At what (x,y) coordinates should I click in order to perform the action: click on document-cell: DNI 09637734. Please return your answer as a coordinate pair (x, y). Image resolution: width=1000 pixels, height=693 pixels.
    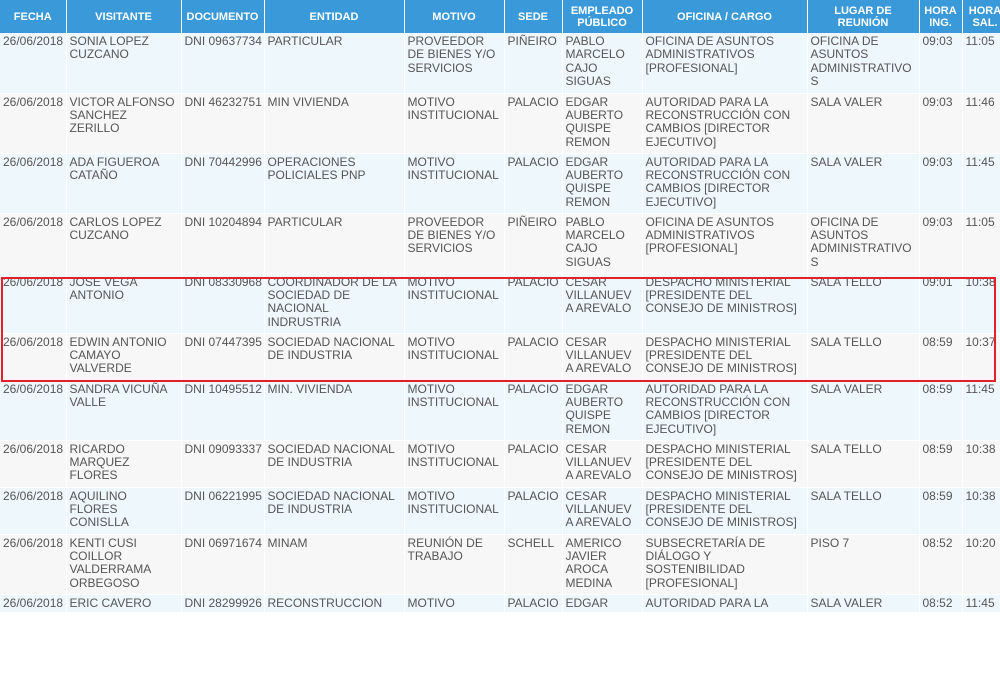
    Looking at the image, I should click on (223, 63).